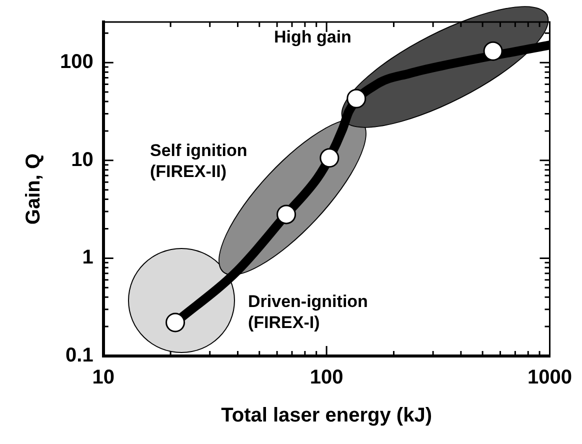 The image size is (582, 444). Describe the element at coordinates (33, 189) in the screenshot. I see `y-axis-title: Gain, Q` at that location.